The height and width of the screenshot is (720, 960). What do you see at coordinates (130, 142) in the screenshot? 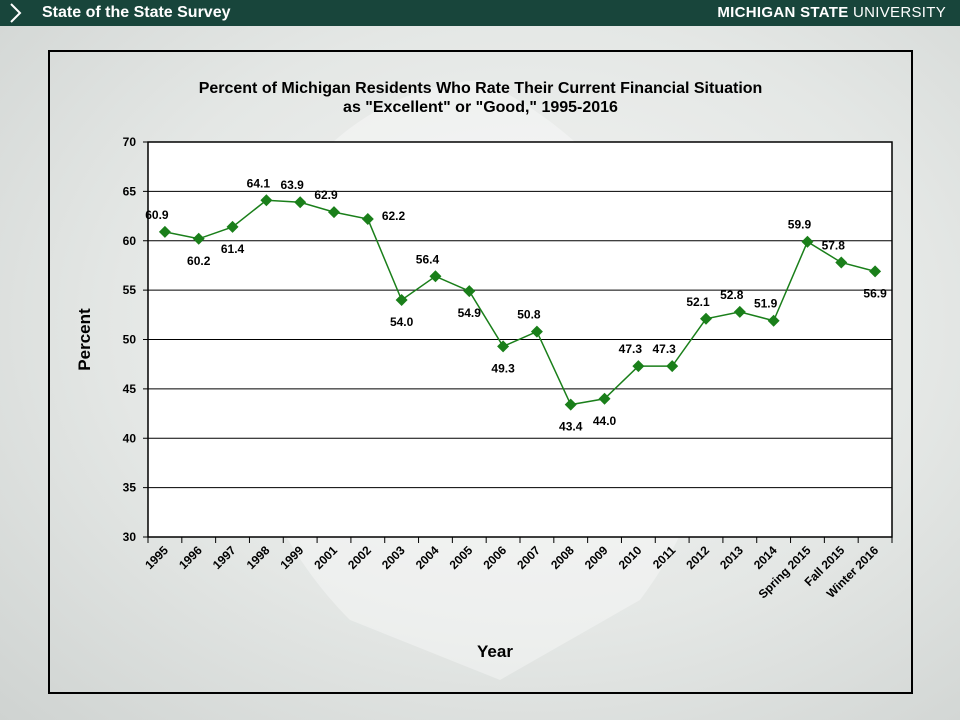
I see `y-tick-label: 70` at bounding box center [130, 142].